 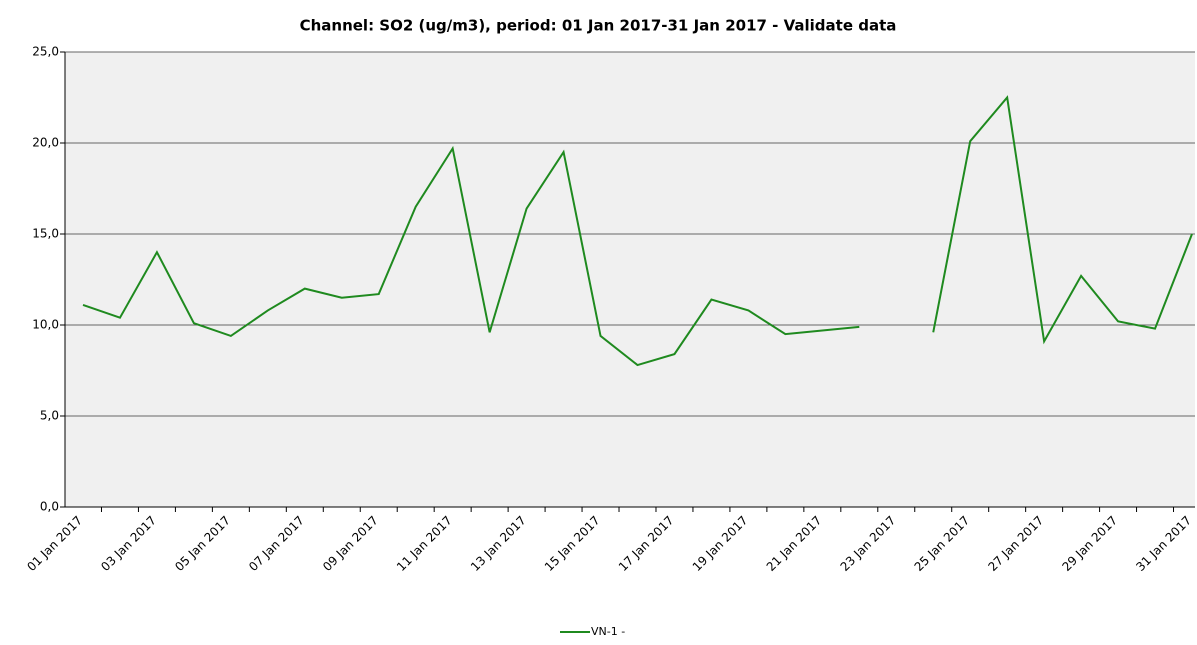 What do you see at coordinates (45, 143) in the screenshot?
I see `y-tick-label: 20,0` at bounding box center [45, 143].